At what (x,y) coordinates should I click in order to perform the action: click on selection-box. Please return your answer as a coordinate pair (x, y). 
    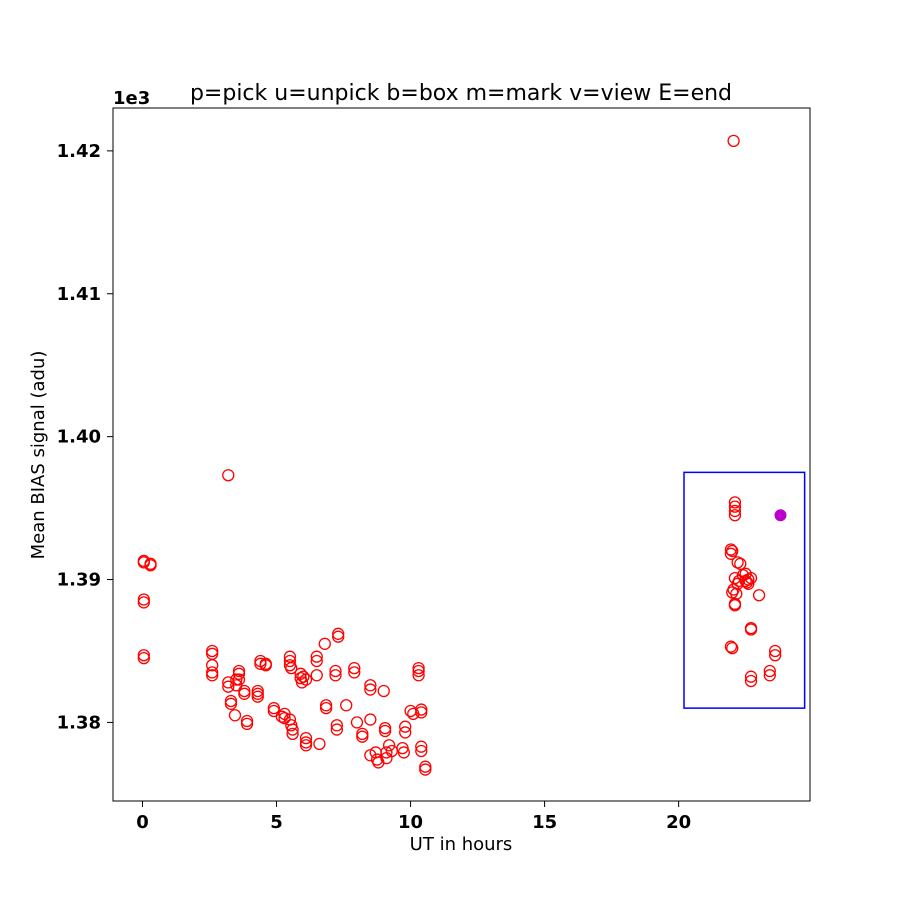
    Looking at the image, I should click on (744, 590).